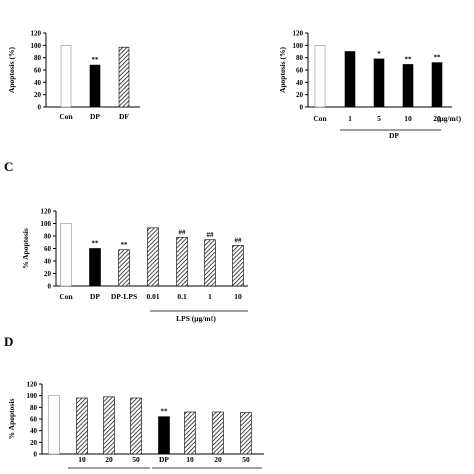  What do you see at coordinates (196, 318) in the screenshot?
I see `group-label: LPS (μg/mℓ)` at bounding box center [196, 318].